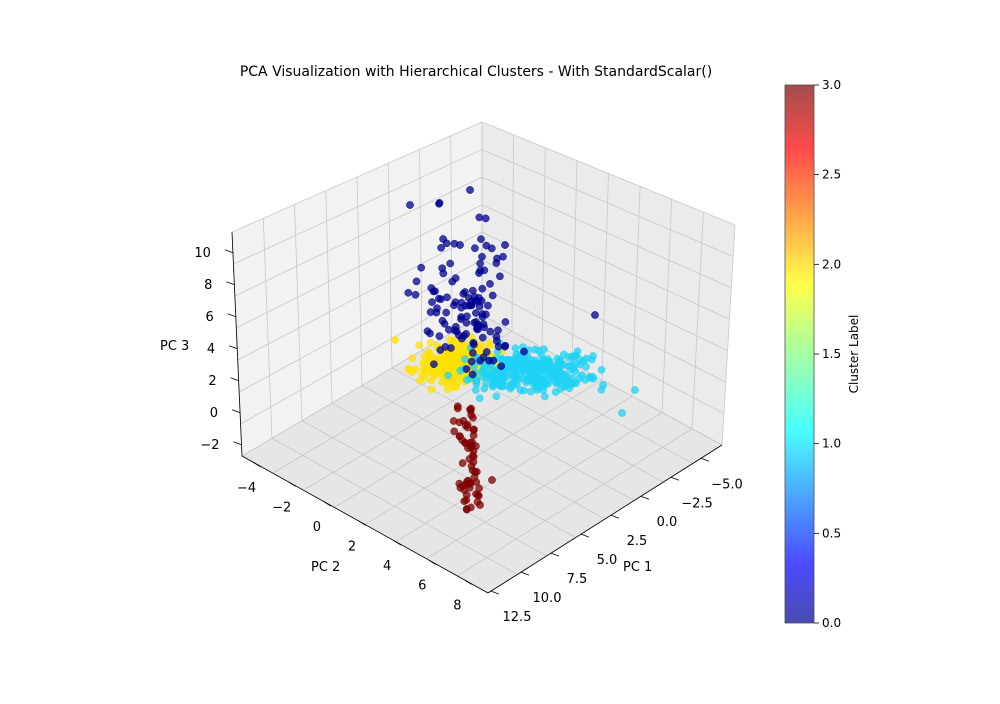  Describe the element at coordinates (387, 566) in the screenshot. I see `y-tick-label: 4` at that location.